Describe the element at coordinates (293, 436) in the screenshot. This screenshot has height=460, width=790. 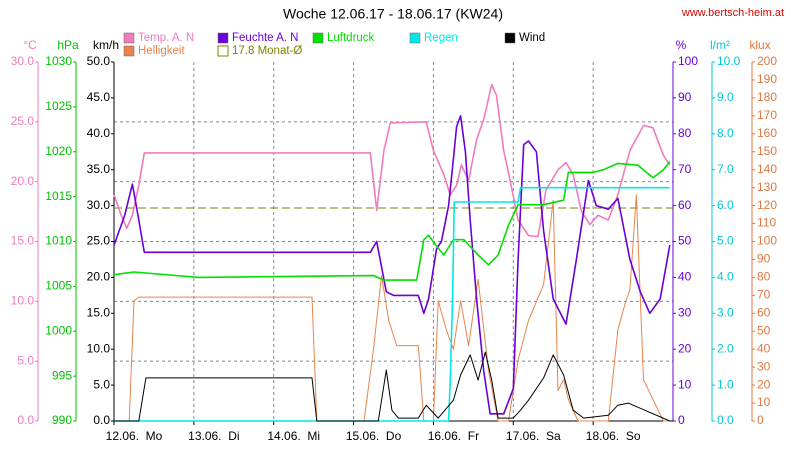
I see `x-tick-label: 14.06. Mi` at that location.